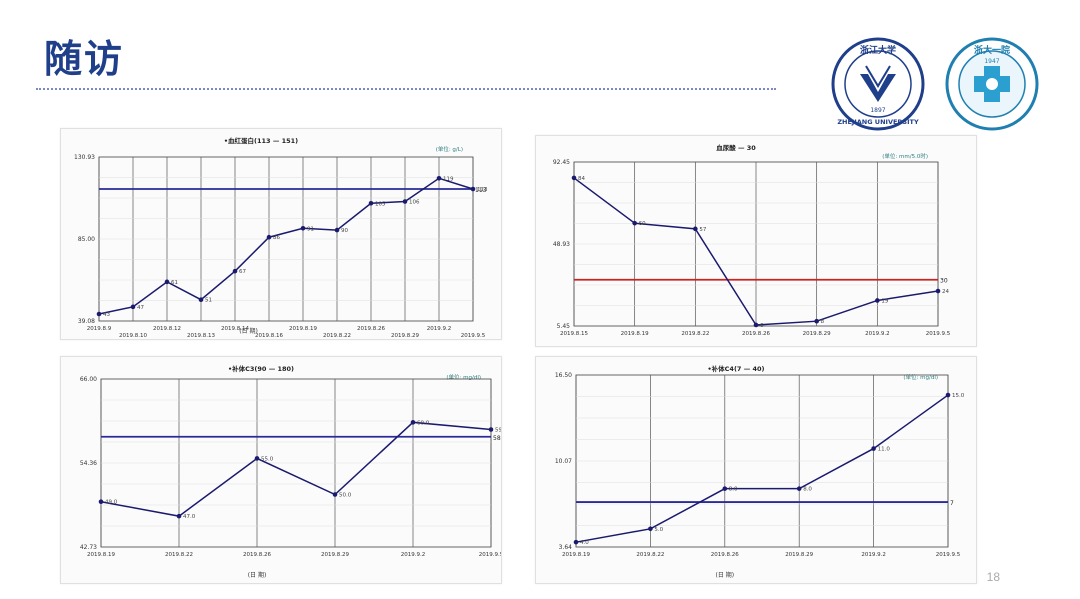 Image resolution: width=1080 pixels, height=599 pixels. Describe the element at coordinates (133, 336) in the screenshot. I see `x-tick-label: 2019.8.10` at that location.